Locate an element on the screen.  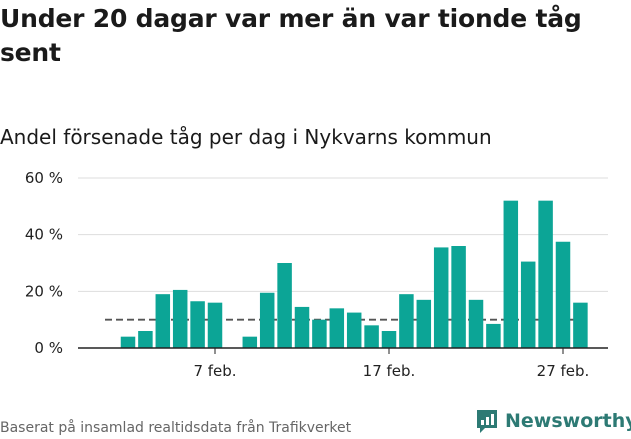
x-tick-label: 27 feb. is located at coordinates (563, 371).